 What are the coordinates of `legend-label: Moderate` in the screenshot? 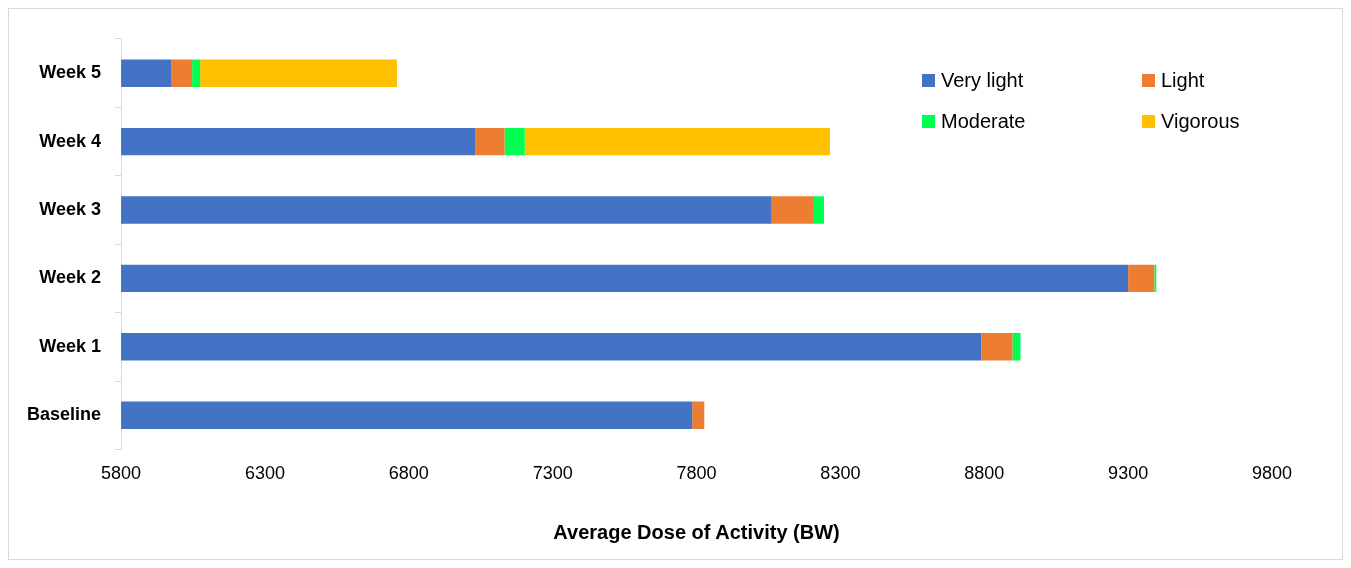 It's located at (983, 121).